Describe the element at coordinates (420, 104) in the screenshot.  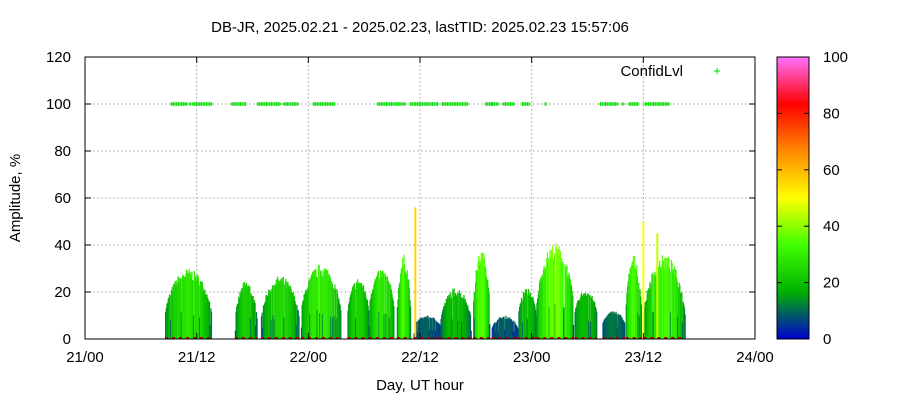
I see `confidlvl-points` at that location.